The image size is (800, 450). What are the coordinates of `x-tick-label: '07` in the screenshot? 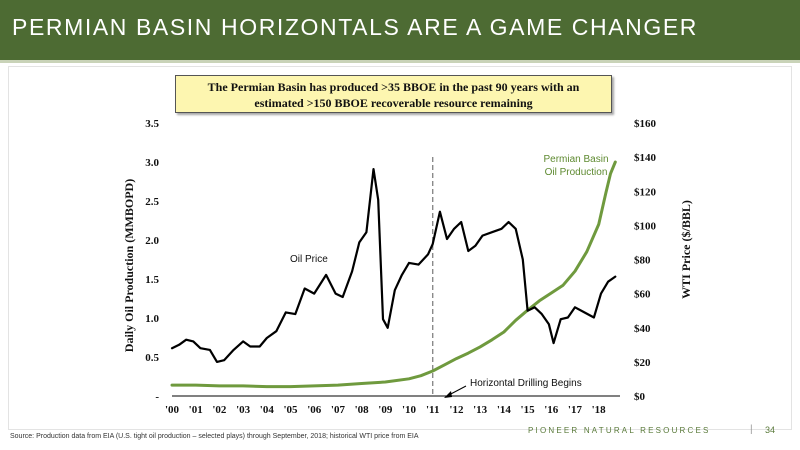 It's located at (338, 410).